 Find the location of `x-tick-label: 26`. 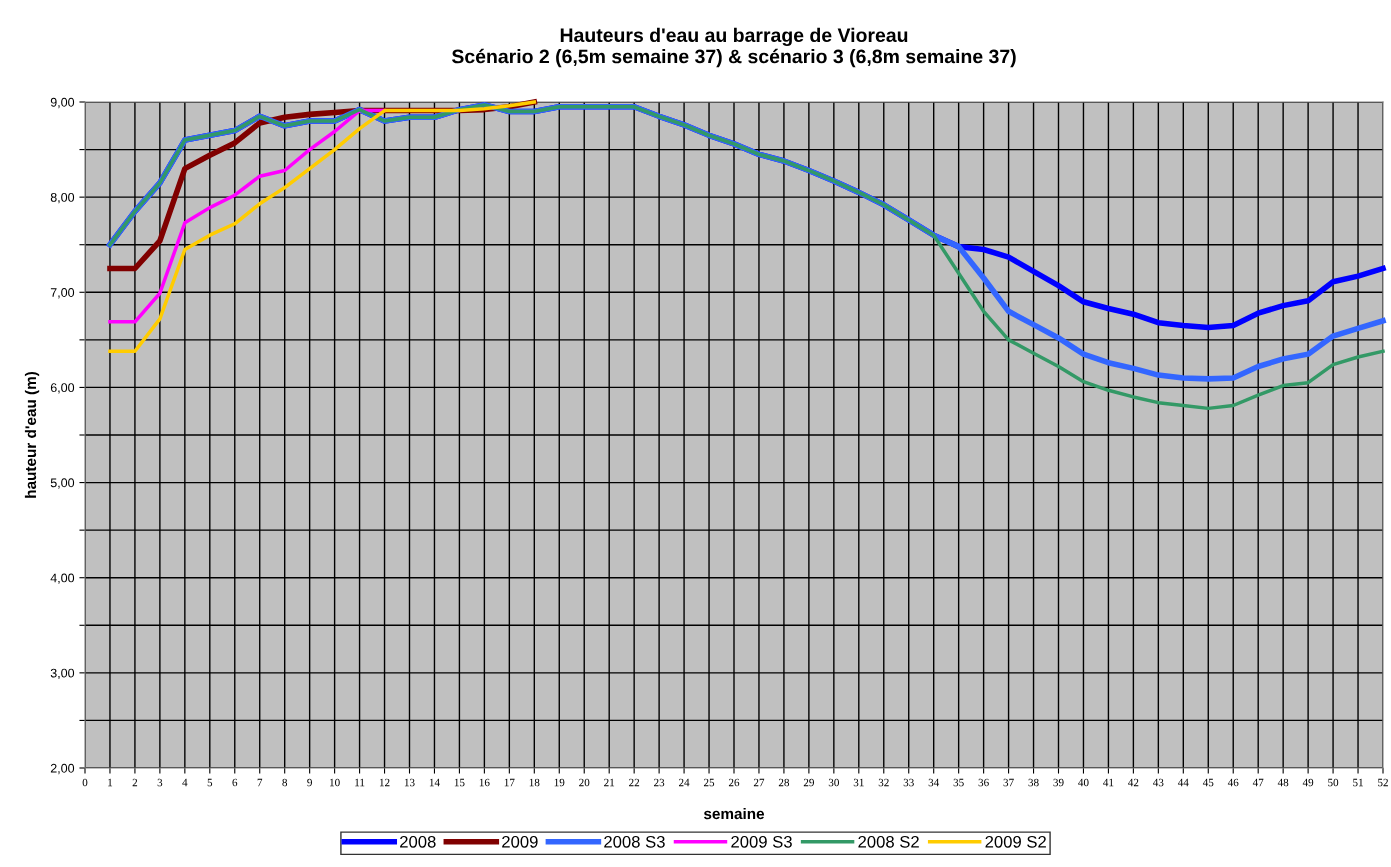

x-tick-label: 26 is located at coordinates (734, 782).